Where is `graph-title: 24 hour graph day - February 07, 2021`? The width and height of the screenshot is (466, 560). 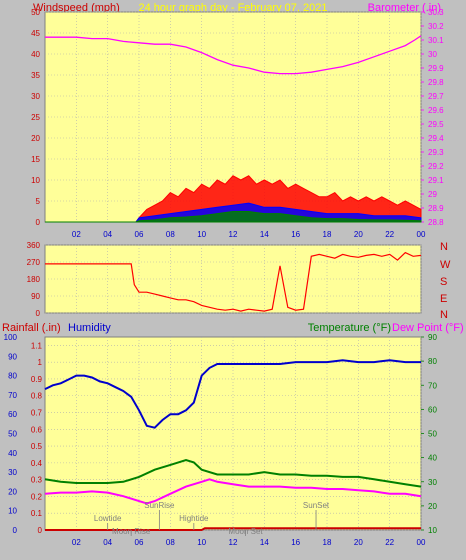 graph-title: 24 hour graph day - February 07, 2021 is located at coordinates (233, 8).